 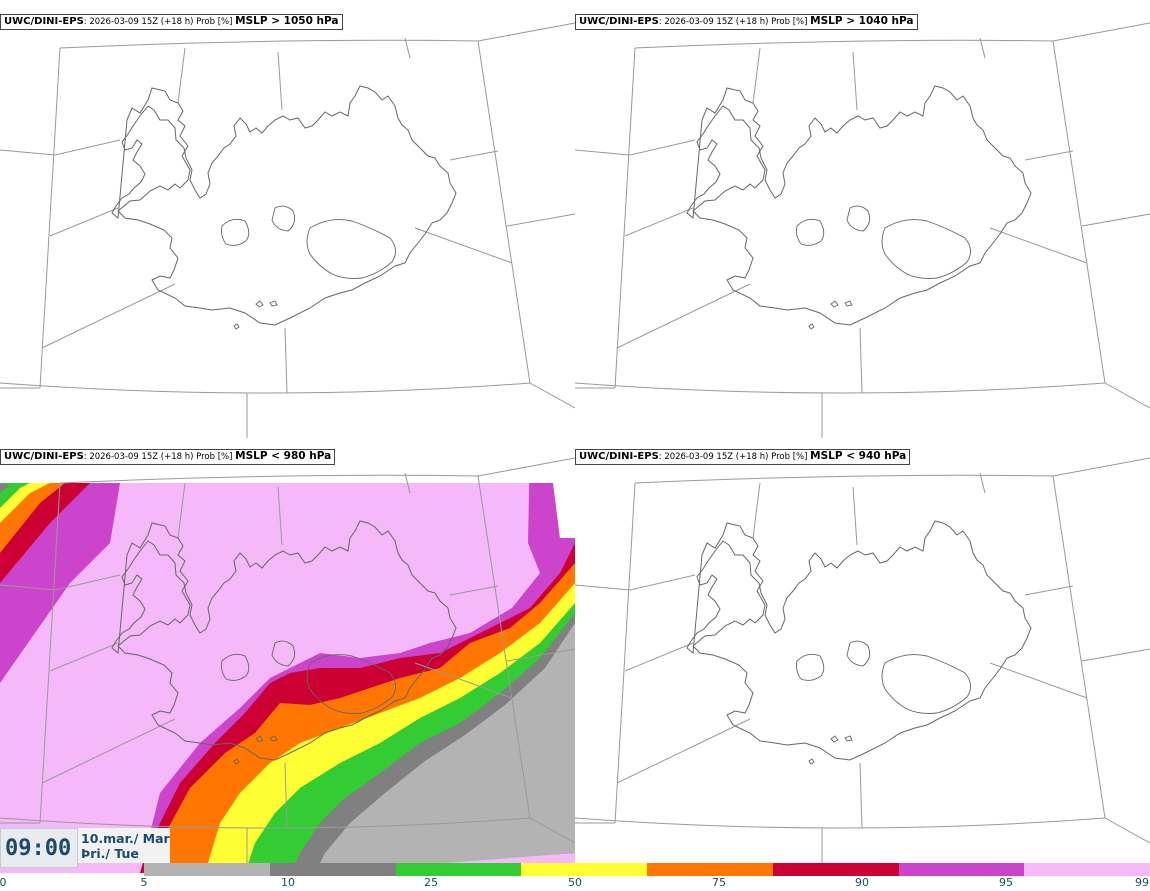 What do you see at coordinates (561, 490) in the screenshot?
I see `field-blank-corner` at bounding box center [561, 490].